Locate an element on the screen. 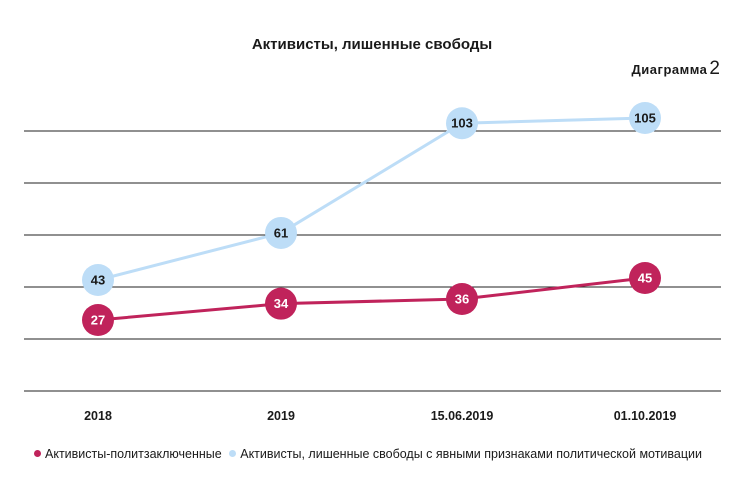  x-tick-label-3: 15.06.2019 is located at coordinates (462, 416).